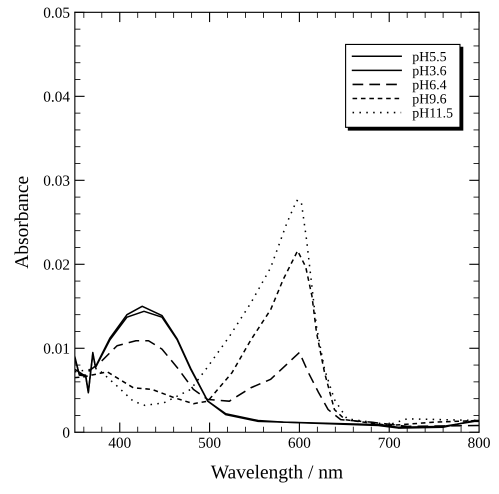 The width and height of the screenshot is (499, 494). What do you see at coordinates (57, 96) in the screenshot?
I see `y-tick-label: 0.04` at bounding box center [57, 96].